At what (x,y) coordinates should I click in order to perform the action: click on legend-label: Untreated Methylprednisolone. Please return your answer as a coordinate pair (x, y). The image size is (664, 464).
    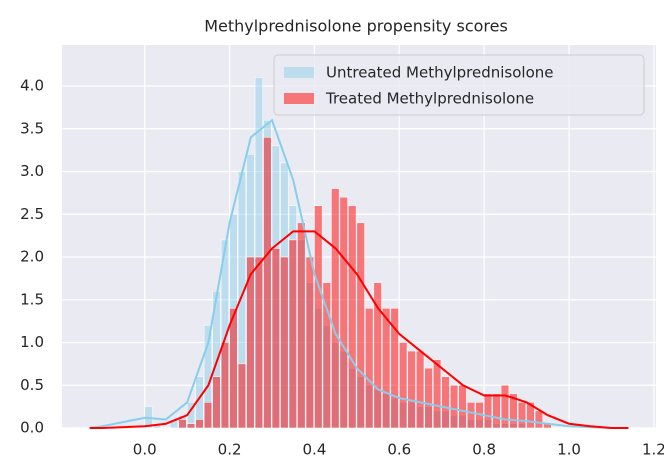
    Looking at the image, I should click on (439, 73).